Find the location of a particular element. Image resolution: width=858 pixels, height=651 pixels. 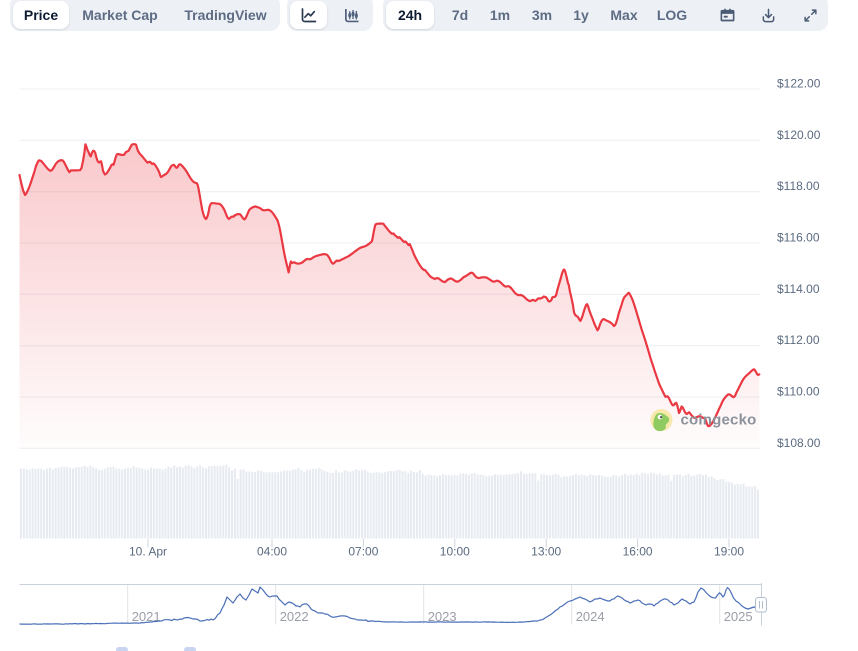

svg-text: $112.00 is located at coordinates (798, 340).